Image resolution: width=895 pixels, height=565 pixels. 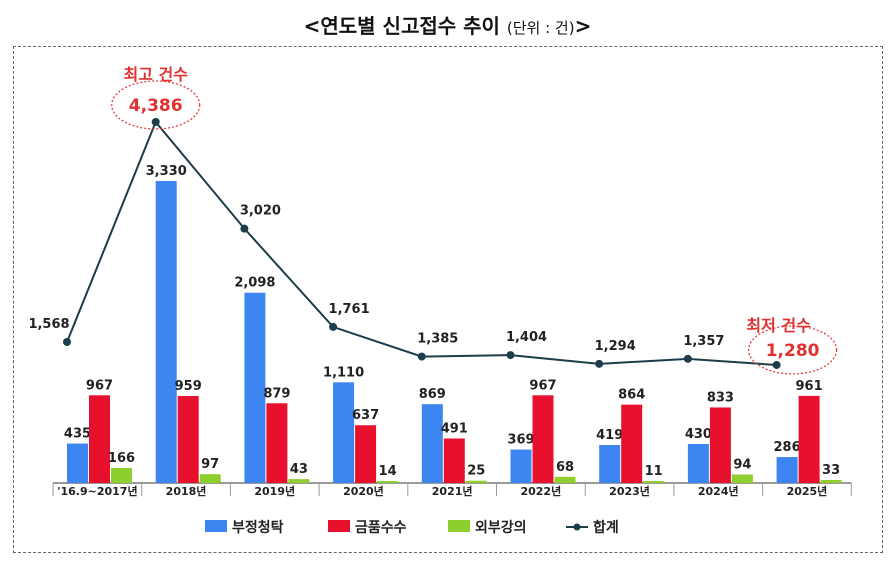 I want to click on bar-value-label: 2,098, so click(x=254, y=283).